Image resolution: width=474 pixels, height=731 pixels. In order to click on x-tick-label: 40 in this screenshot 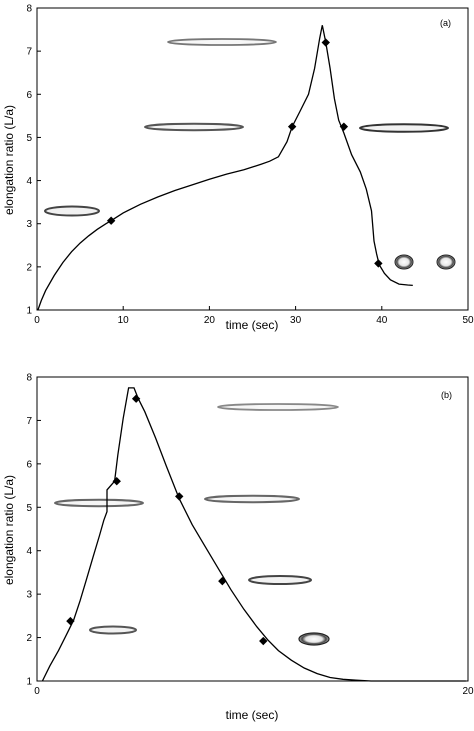, I will do `click(382, 320)`.